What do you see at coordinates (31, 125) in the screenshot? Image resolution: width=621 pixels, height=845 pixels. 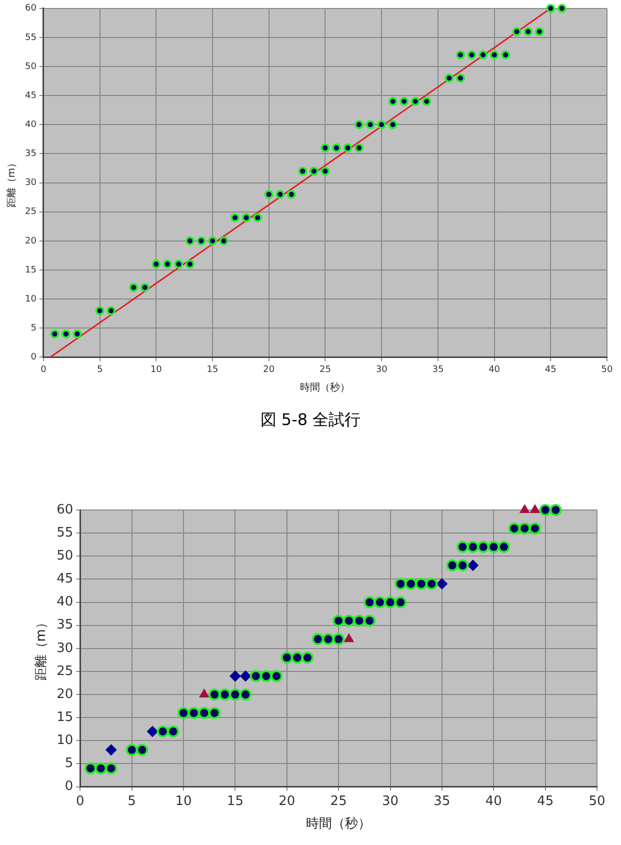 I see `y-tick-label: 40` at bounding box center [31, 125].